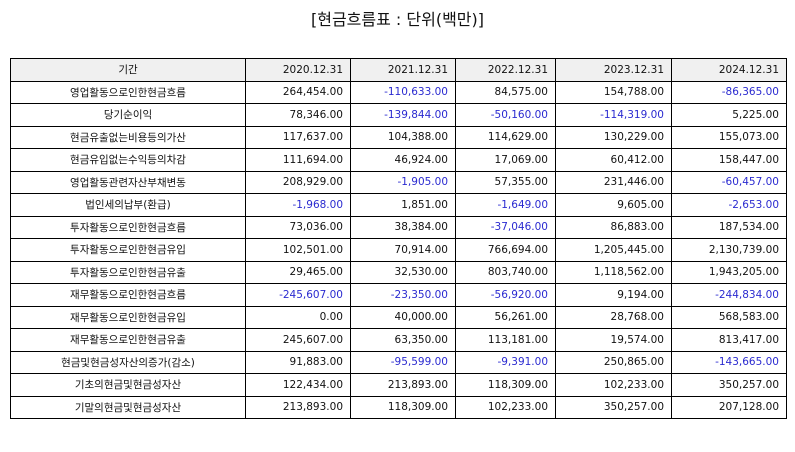 The height and width of the screenshot is (452, 795). I want to click on table-cell: -245,607.00, so click(298, 295).